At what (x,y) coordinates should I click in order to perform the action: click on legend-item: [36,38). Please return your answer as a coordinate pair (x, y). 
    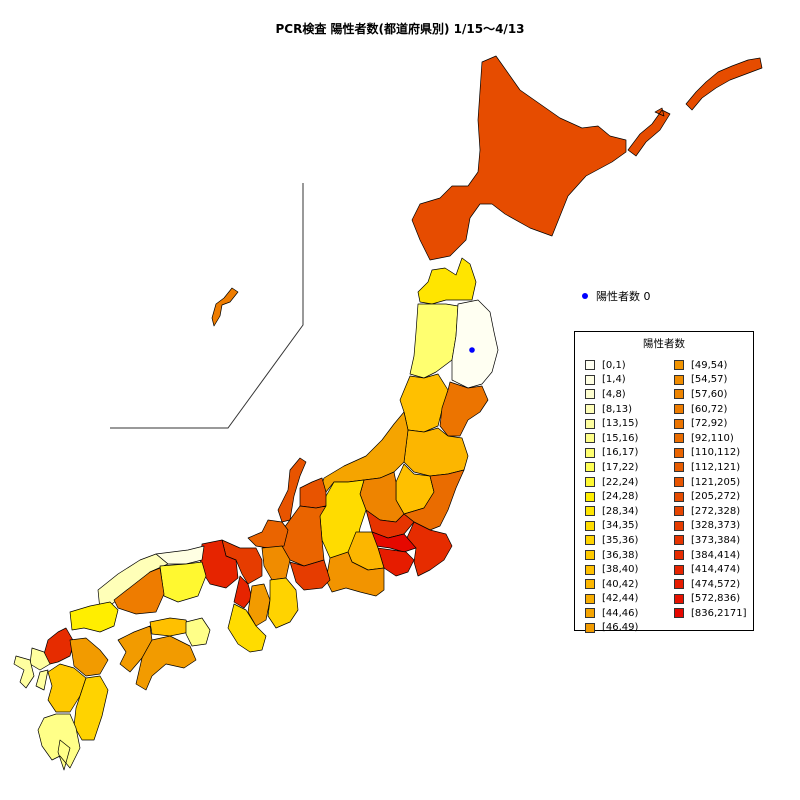
    Looking at the image, I should click on (624, 555).